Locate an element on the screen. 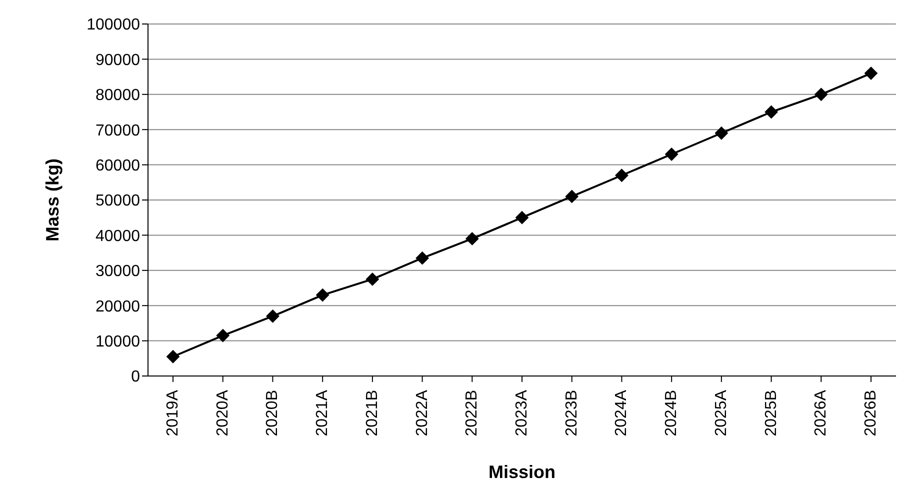 Image resolution: width=912 pixels, height=494 pixels. x-tick-label: 2020A is located at coordinates (223, 413).